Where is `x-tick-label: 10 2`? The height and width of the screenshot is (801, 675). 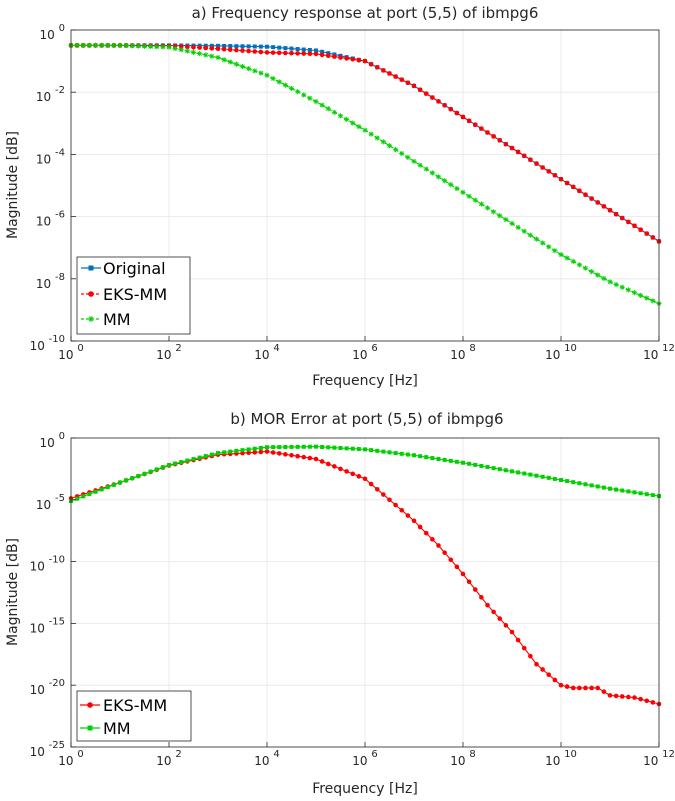
x-tick-label: 10 2 is located at coordinates (168, 758).